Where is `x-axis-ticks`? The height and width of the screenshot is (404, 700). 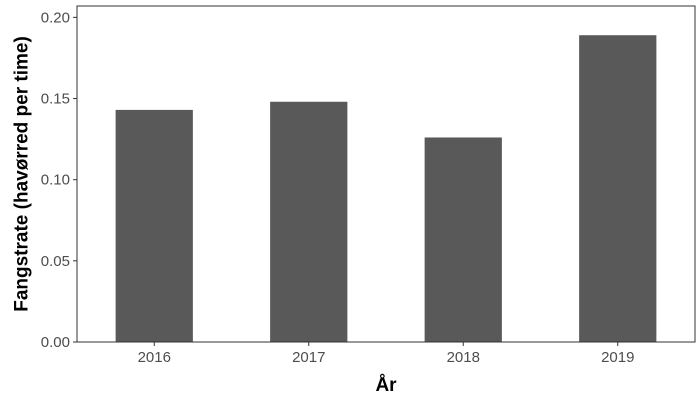
x-axis-ticks is located at coordinates (386, 344).